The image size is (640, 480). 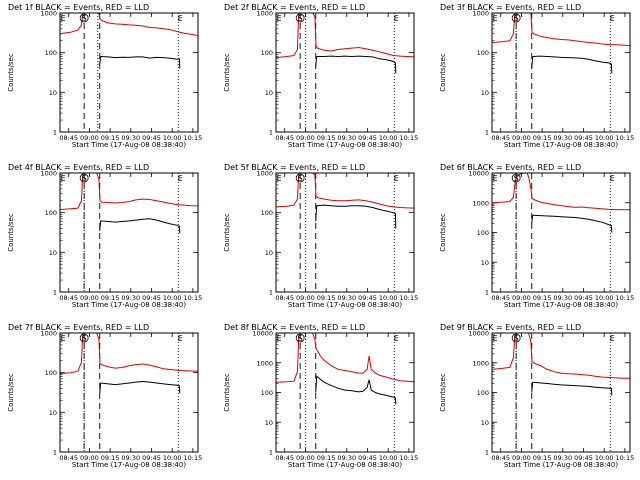 I want to click on chart-title: Det 3f BLACK = Events, RED = LLD, so click(x=510, y=7).